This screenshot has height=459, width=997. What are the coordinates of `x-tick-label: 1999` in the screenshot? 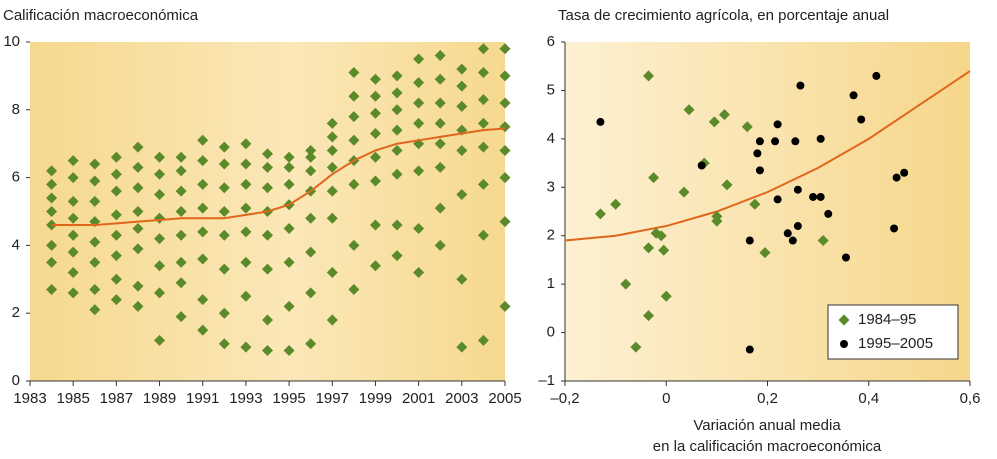 It's located at (375, 398).